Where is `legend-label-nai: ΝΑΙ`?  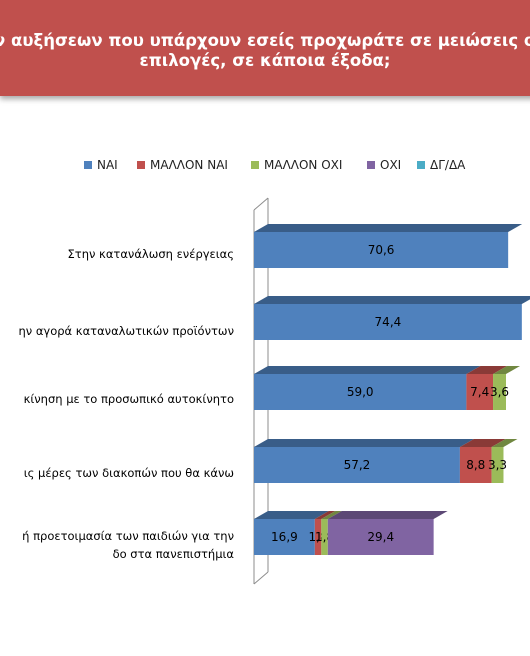
legend-label-nai: ΝΑΙ is located at coordinates (107, 165).